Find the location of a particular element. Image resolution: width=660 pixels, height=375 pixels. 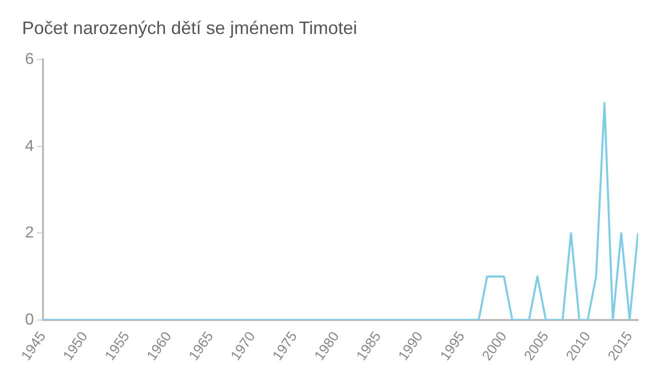

y-tick-label: 6 is located at coordinates (29, 59).